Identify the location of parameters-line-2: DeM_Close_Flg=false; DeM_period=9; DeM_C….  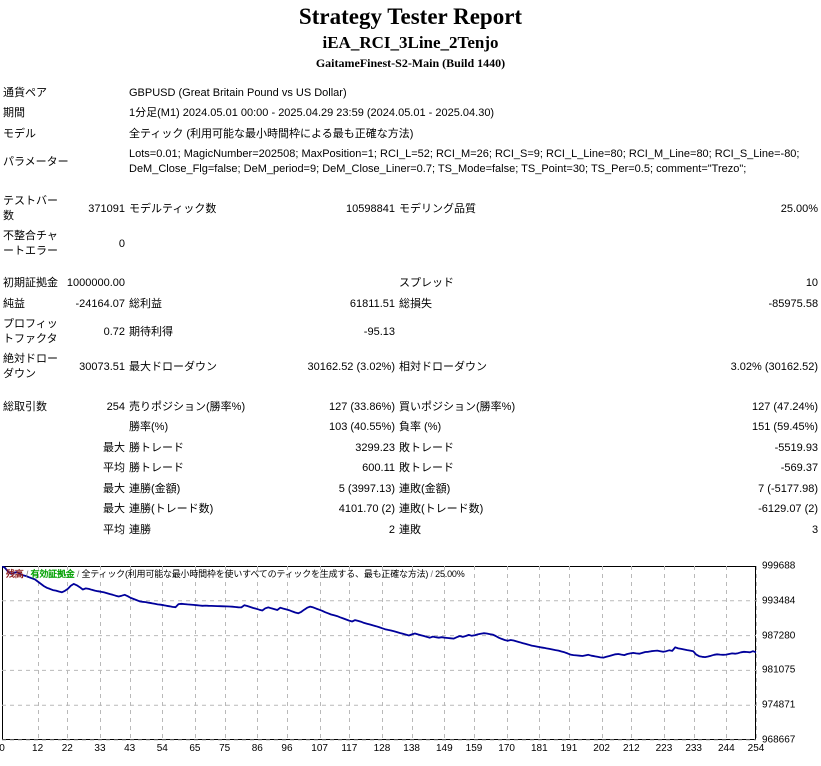
(438, 168).